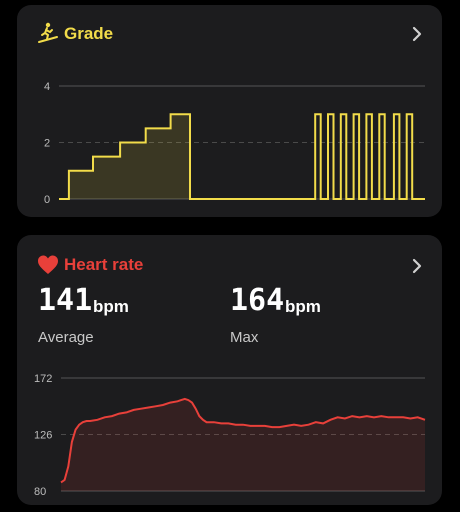  What do you see at coordinates (48, 264) in the screenshot?
I see `heart-icon` at bounding box center [48, 264].